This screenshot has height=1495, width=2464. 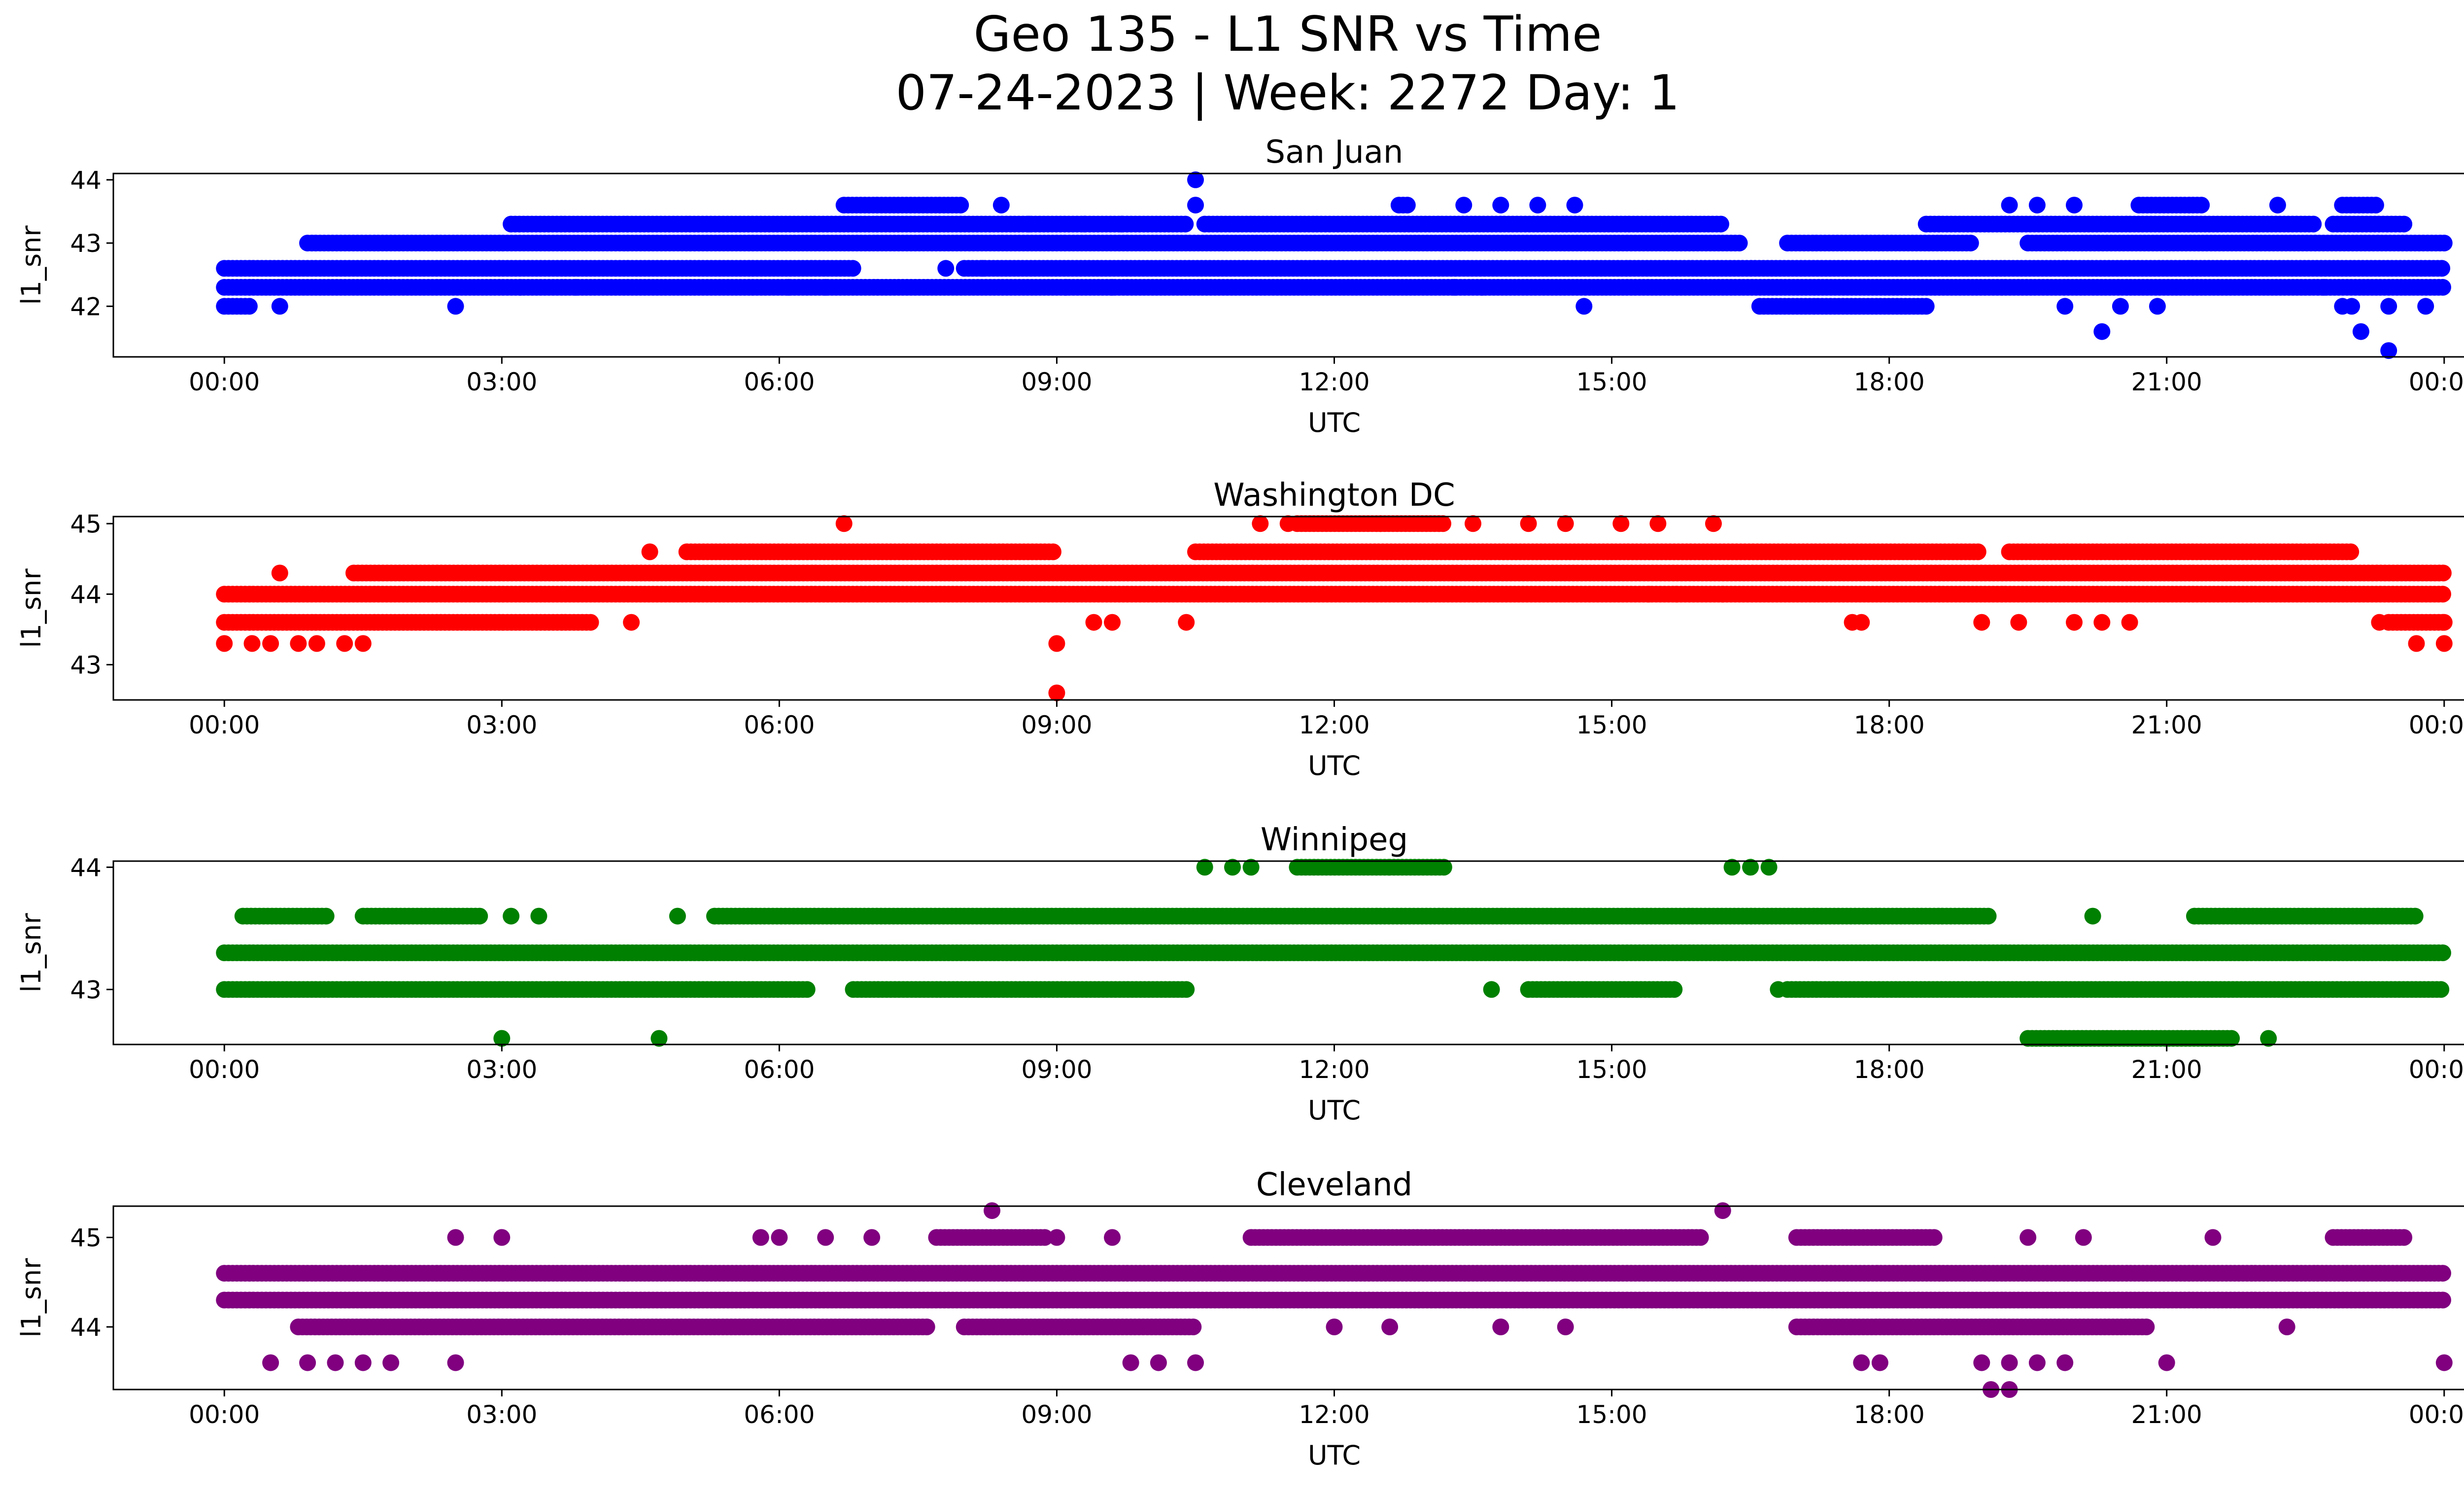 I want to click on x-tick-label: 18:00, so click(x=1889, y=382).